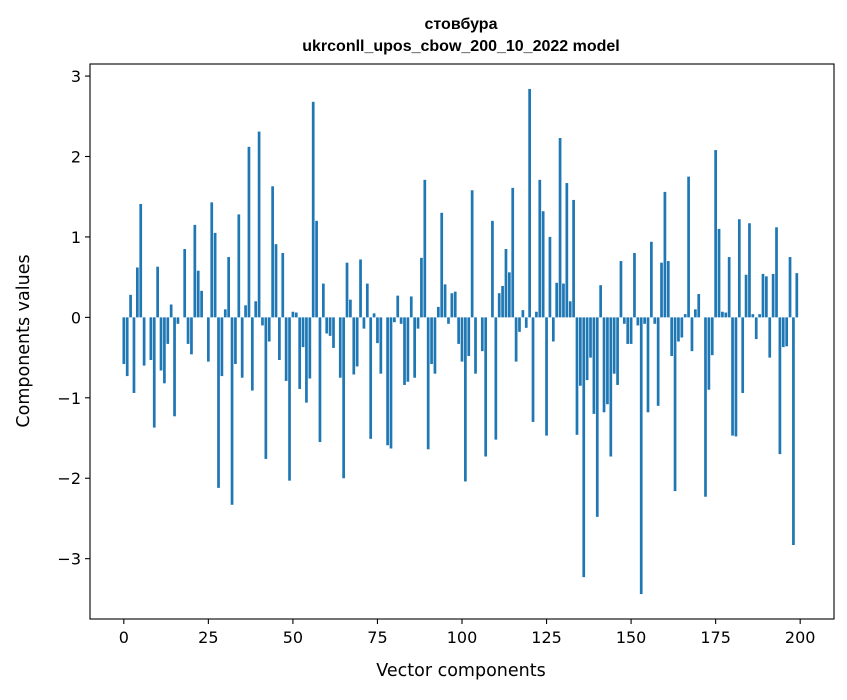 This screenshot has width=847, height=700. What do you see at coordinates (24, 340) in the screenshot?
I see `y-axis-label: Components values` at bounding box center [24, 340].